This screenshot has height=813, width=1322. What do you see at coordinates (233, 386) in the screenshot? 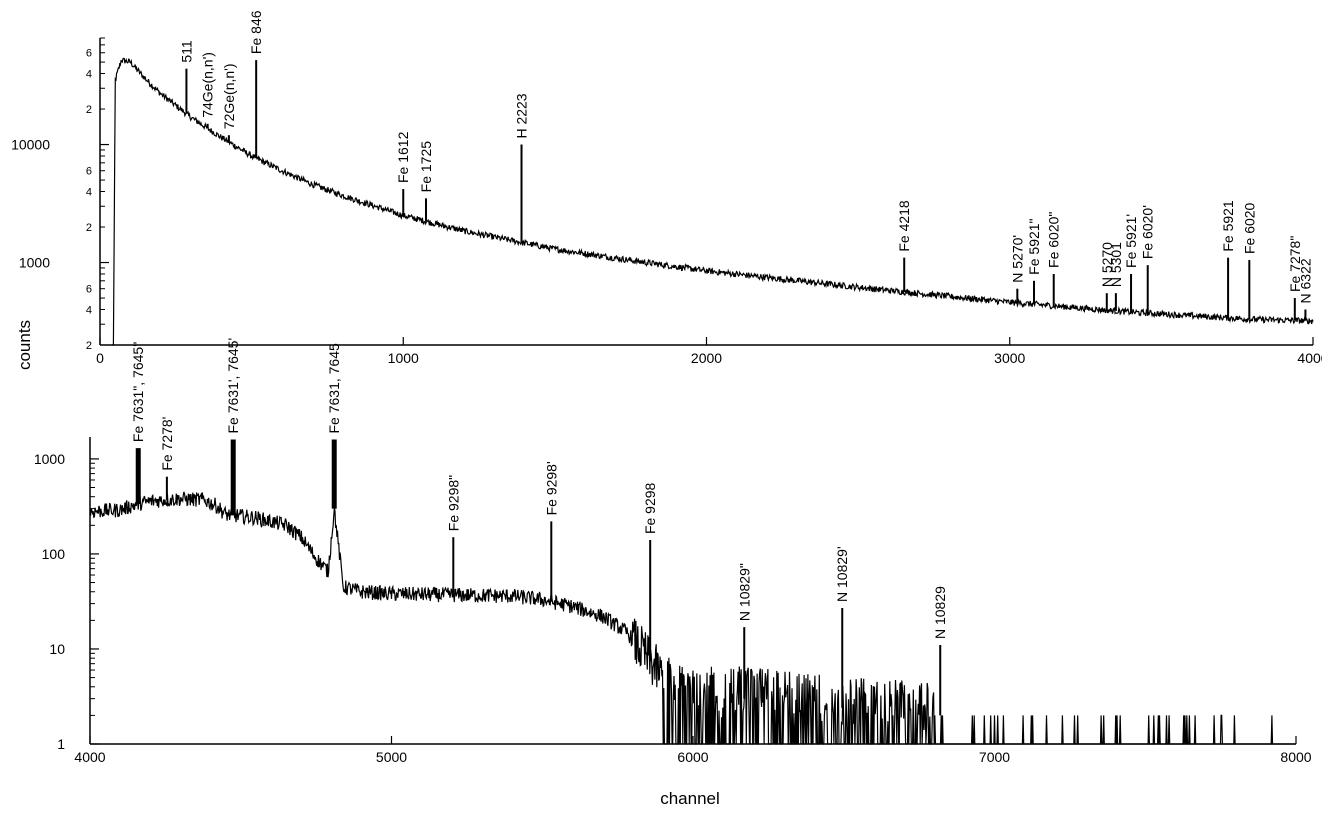
I see `peak-label: Fe 7631', 7645'` at bounding box center [233, 386].